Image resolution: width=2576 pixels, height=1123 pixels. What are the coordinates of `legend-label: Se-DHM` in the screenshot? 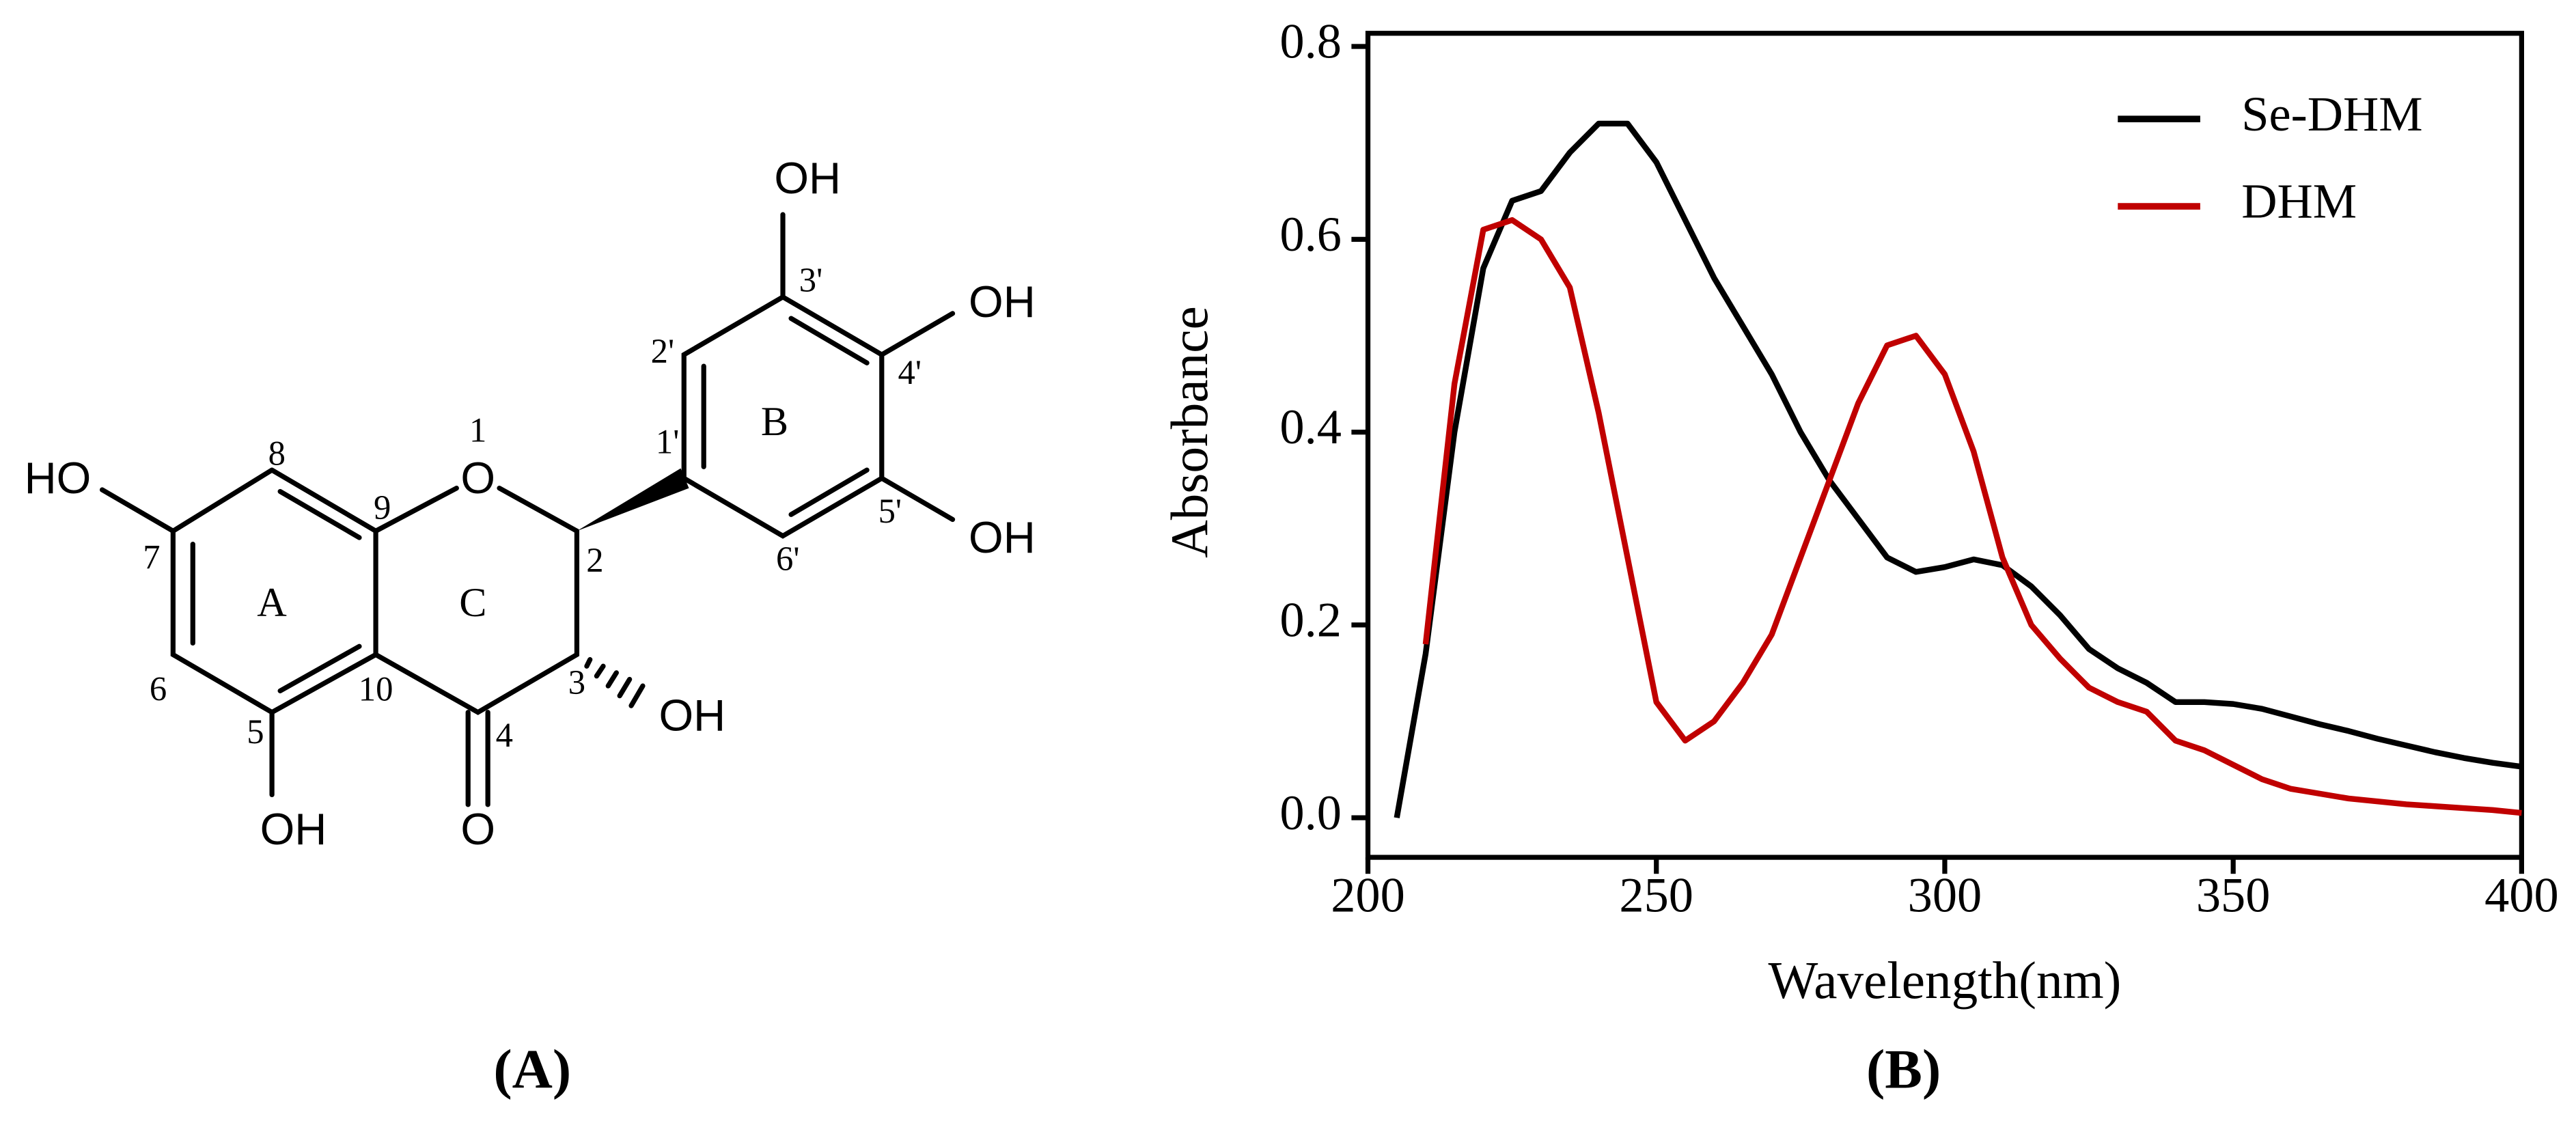 It's located at (2332, 114).